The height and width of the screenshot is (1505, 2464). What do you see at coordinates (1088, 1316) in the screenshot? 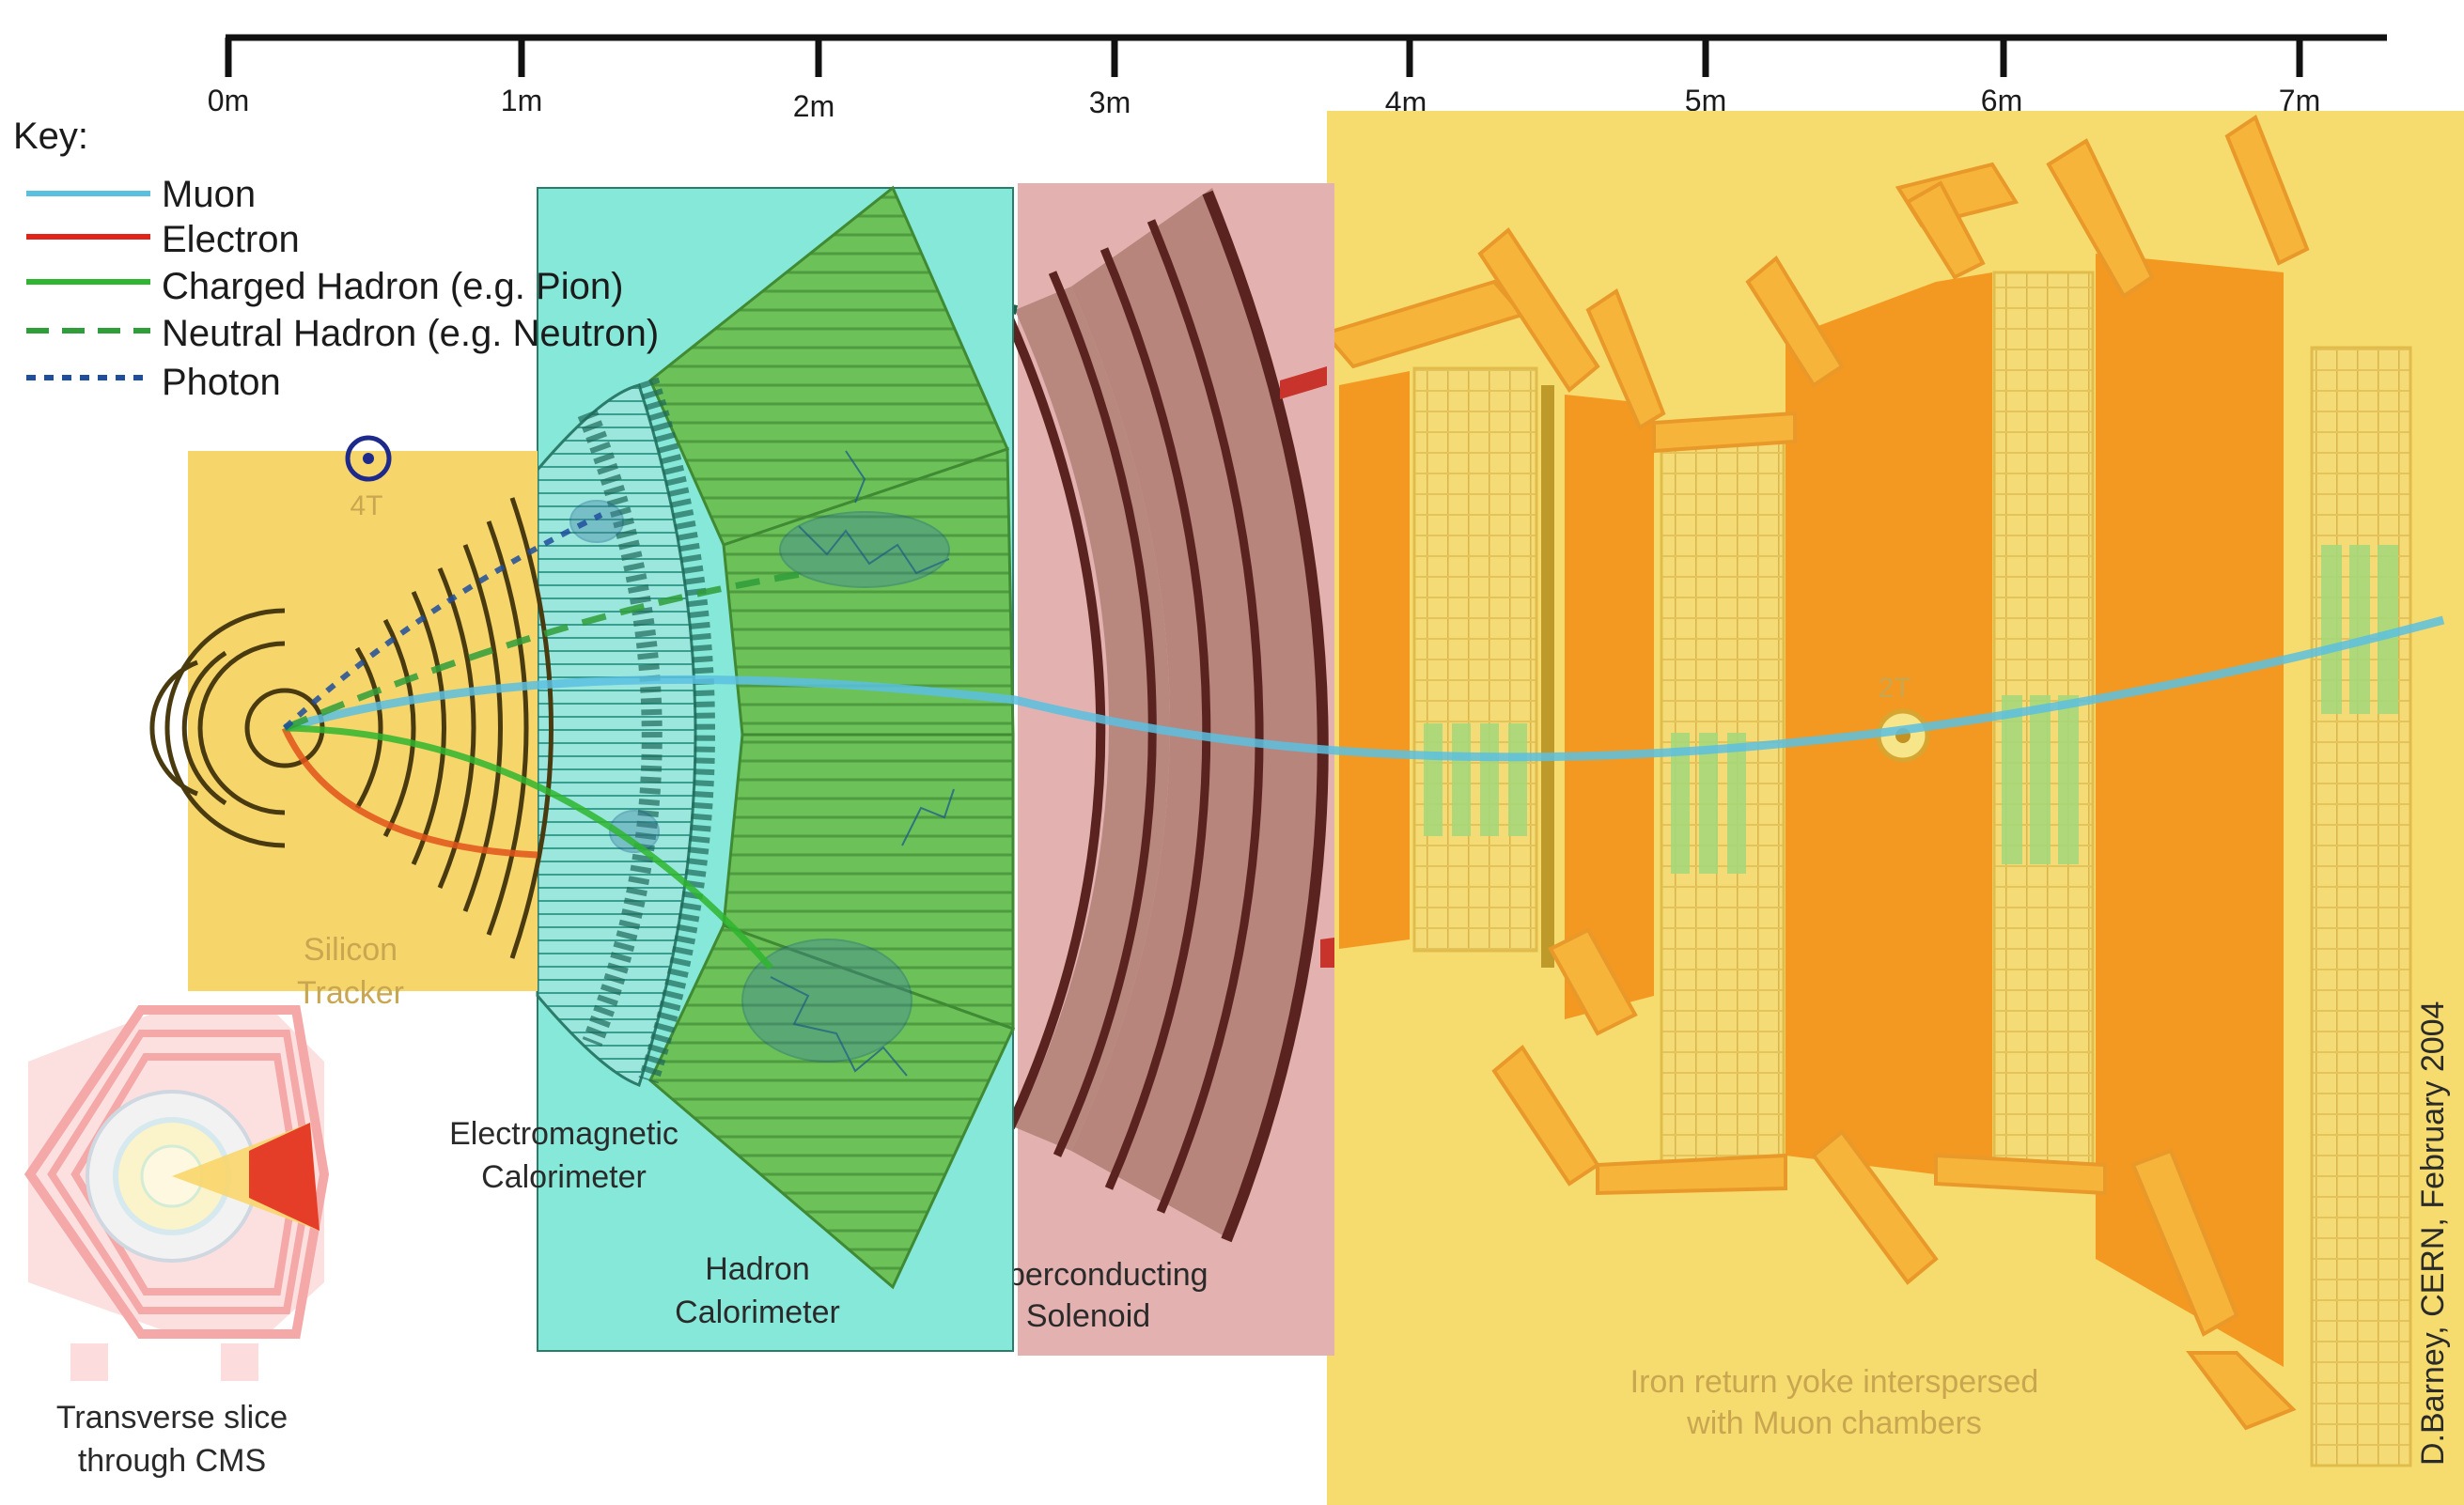
I see `solenoid-label-line-2: Solenoid` at bounding box center [1088, 1316].